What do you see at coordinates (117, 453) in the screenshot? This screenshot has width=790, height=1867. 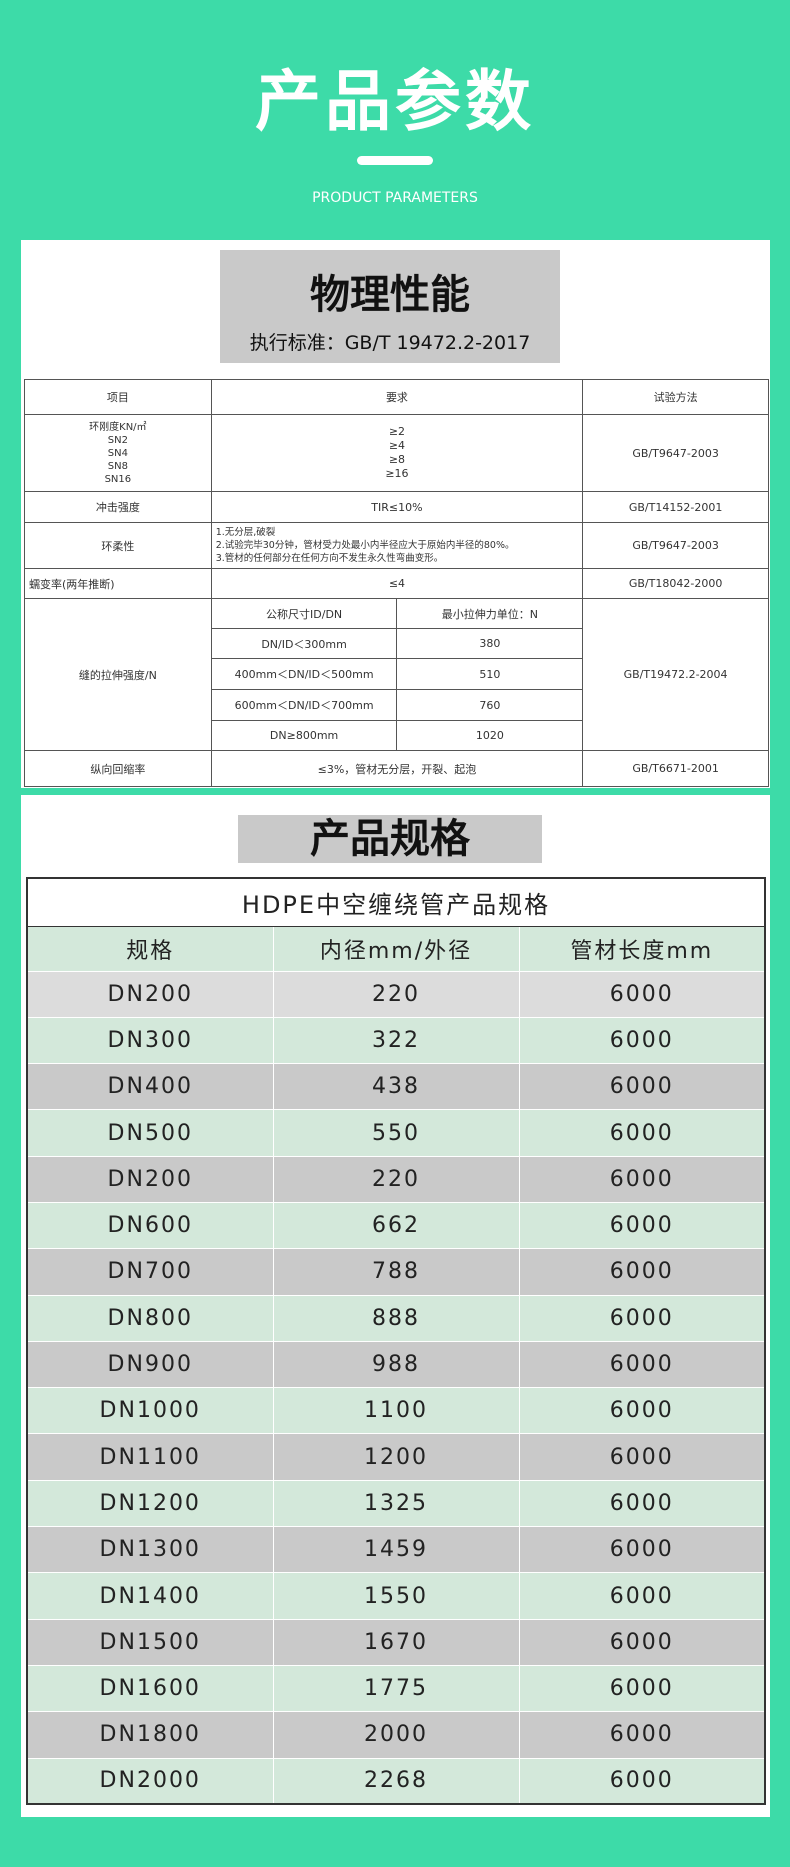 I see `item: SN4` at bounding box center [117, 453].